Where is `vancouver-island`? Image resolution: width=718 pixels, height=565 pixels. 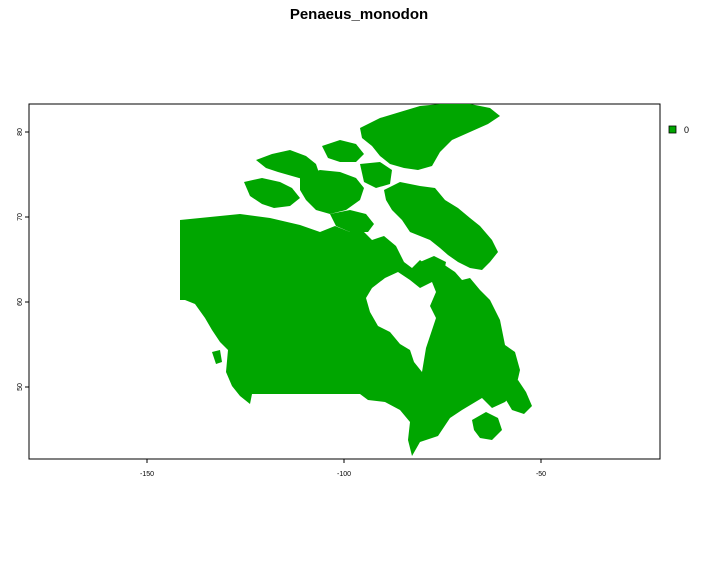 vancouver-island is located at coordinates (217, 357).